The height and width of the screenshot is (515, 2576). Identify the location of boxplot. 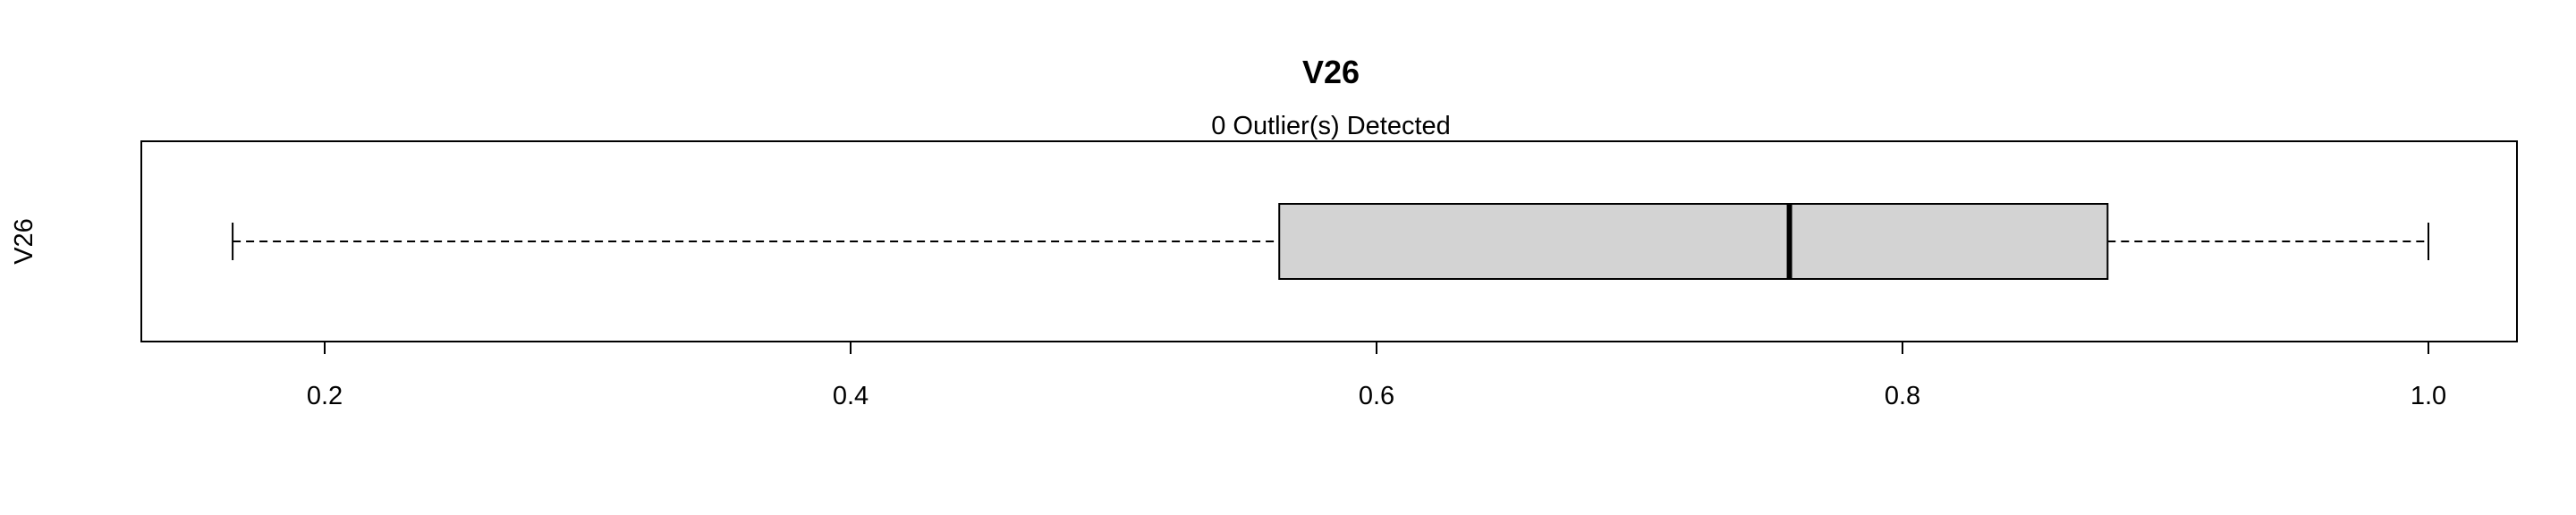
(1330, 241).